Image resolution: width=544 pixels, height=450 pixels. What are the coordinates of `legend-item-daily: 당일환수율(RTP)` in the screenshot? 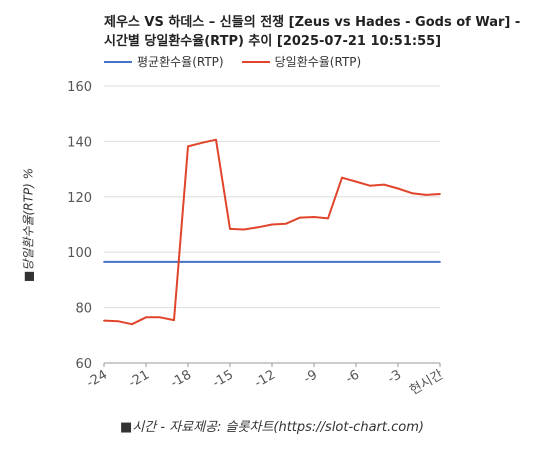 It's located at (301, 61).